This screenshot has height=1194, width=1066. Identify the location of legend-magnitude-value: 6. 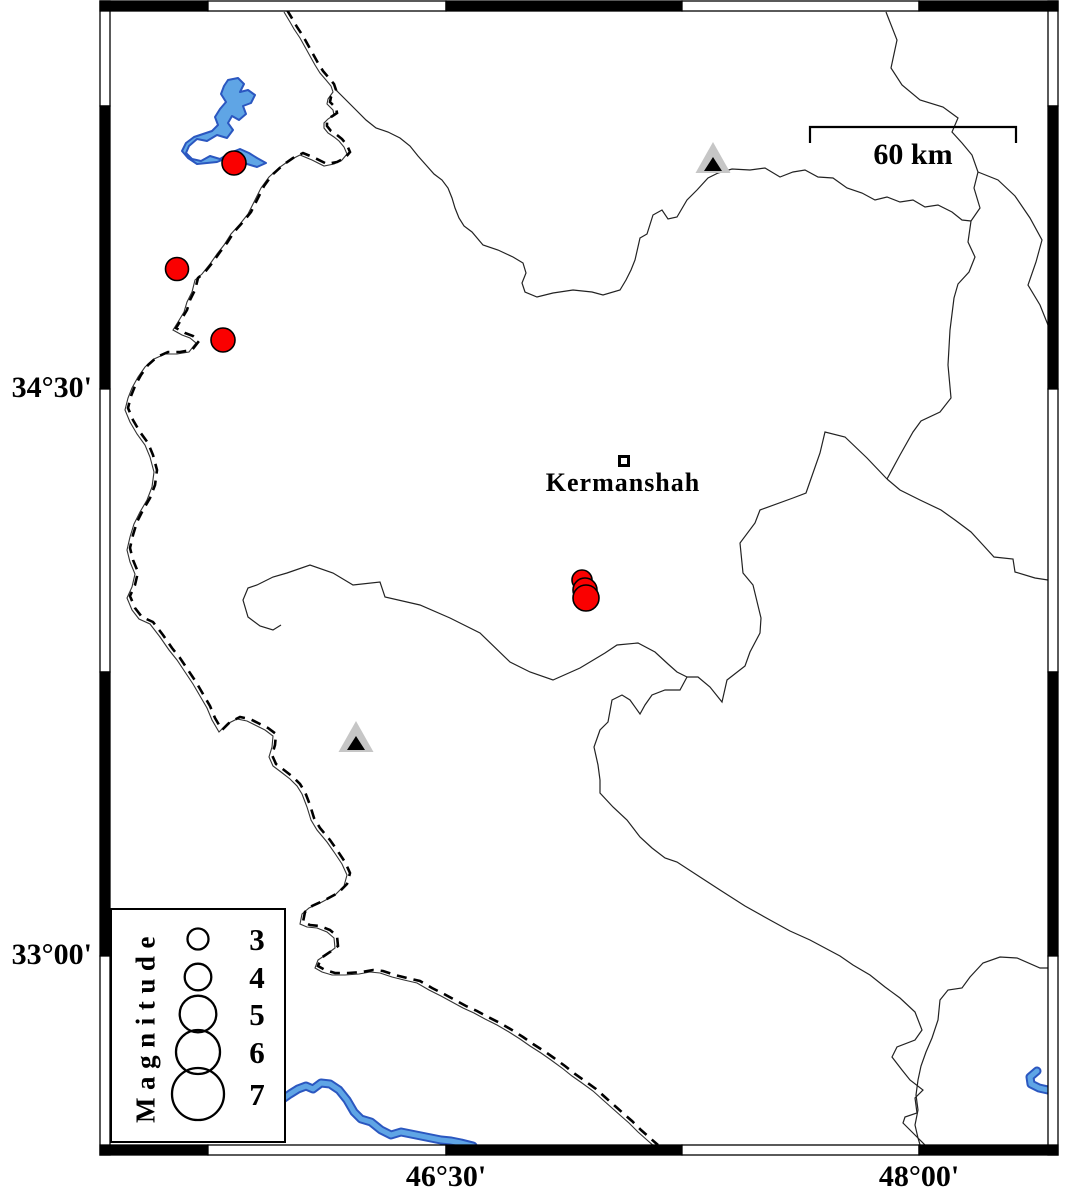
(257, 1052).